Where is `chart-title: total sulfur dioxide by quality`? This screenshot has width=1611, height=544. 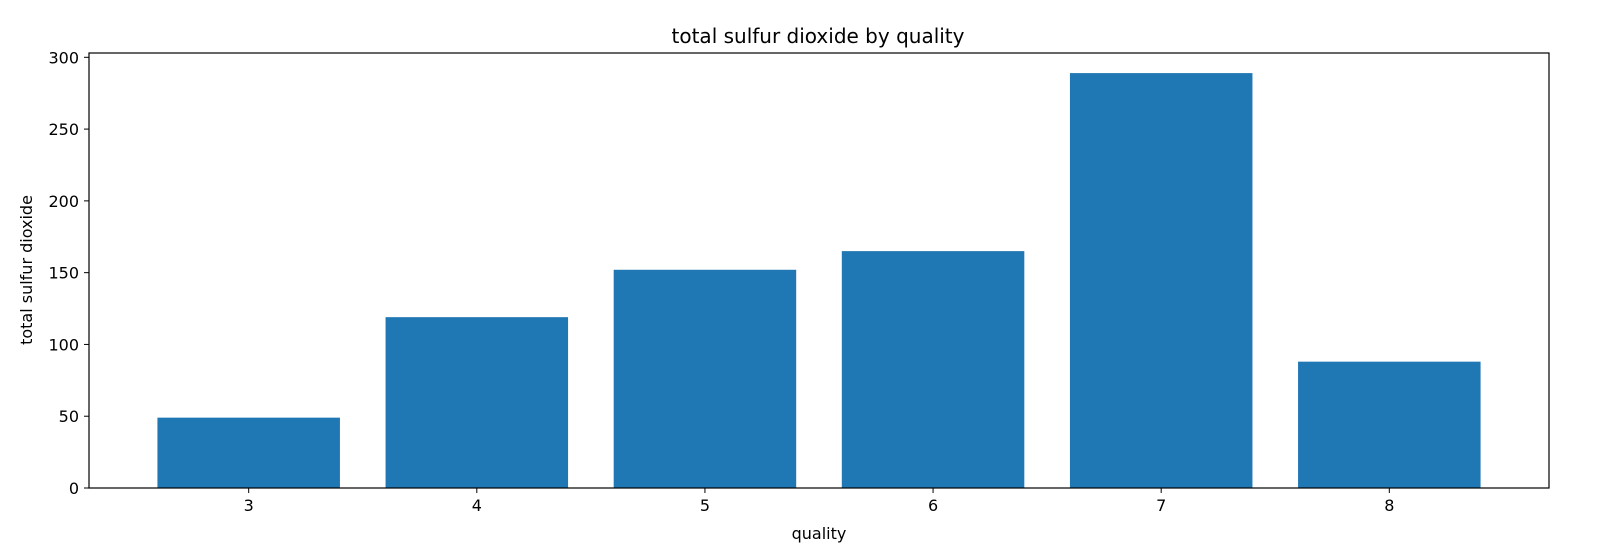
chart-title: total sulfur dioxide by quality is located at coordinates (818, 36).